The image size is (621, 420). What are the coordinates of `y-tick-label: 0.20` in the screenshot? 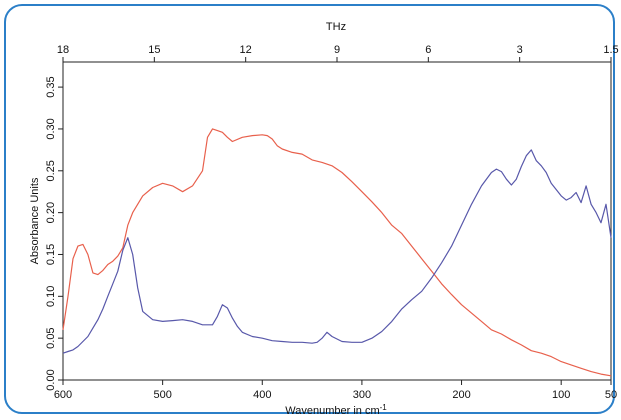 It's located at (51, 212).